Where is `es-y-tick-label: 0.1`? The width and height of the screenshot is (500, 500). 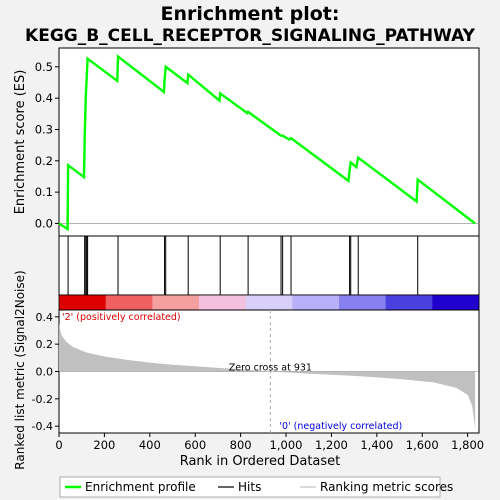 es-y-tick-label: 0.1 is located at coordinates (44, 192).